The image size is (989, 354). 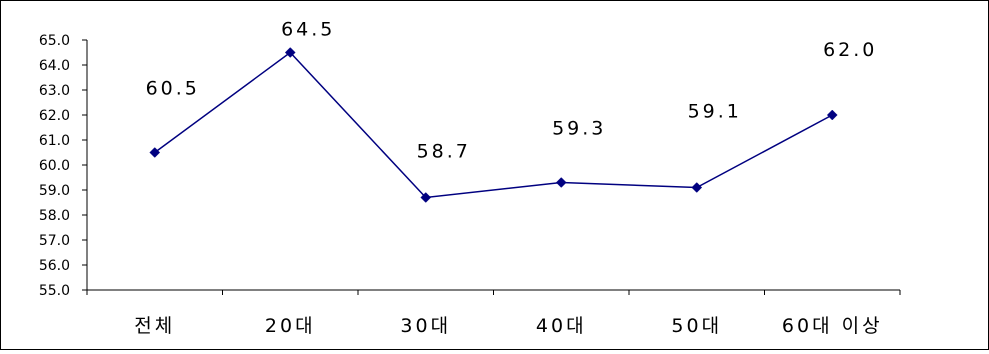 What do you see at coordinates (308, 30) in the screenshot?
I see `data-label: 64.5` at bounding box center [308, 30].